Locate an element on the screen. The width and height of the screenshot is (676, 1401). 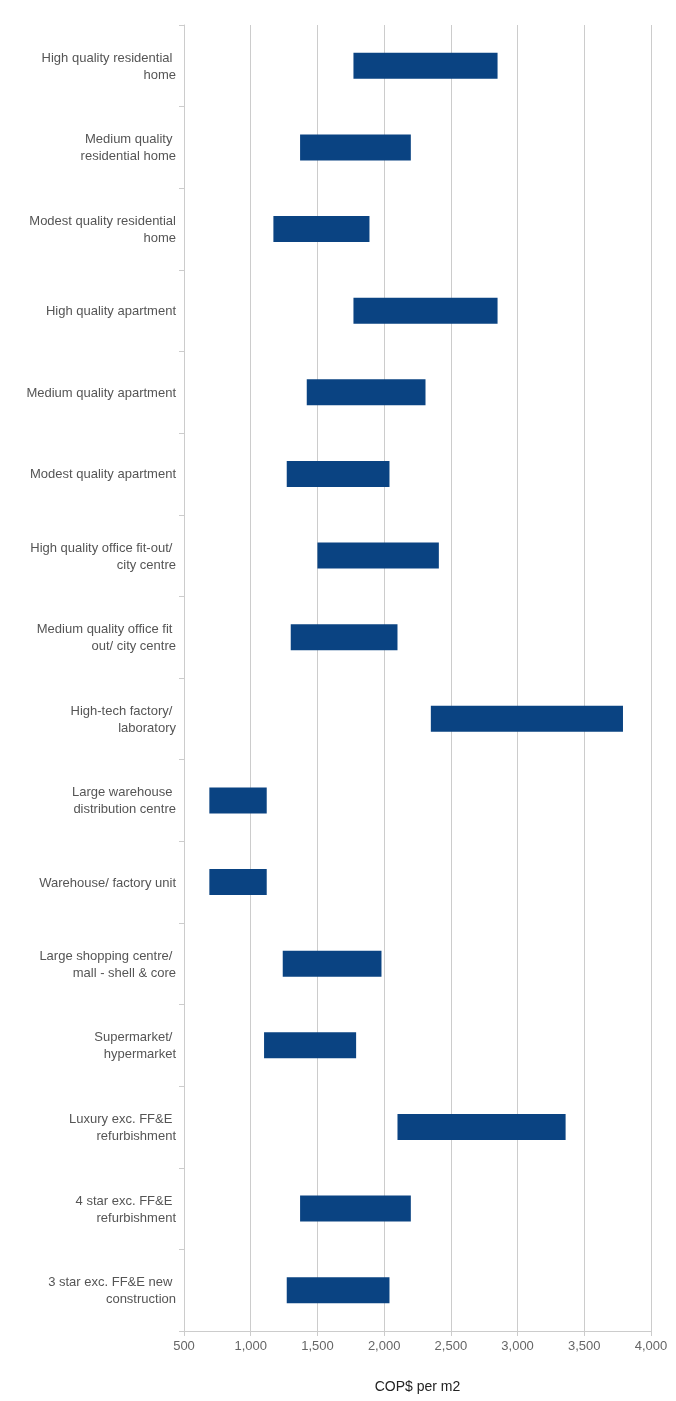
y-tick-label: Modest quality apartment is located at coordinates (103, 474).